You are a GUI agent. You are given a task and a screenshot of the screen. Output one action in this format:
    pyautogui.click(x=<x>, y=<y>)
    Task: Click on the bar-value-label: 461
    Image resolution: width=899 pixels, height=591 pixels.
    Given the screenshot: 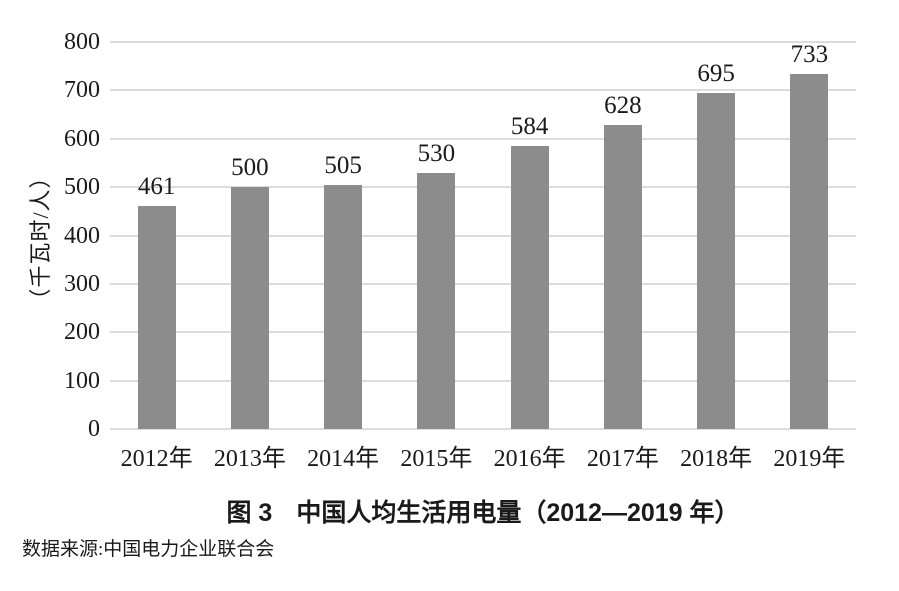 What is the action you would take?
    pyautogui.click(x=156, y=186)
    